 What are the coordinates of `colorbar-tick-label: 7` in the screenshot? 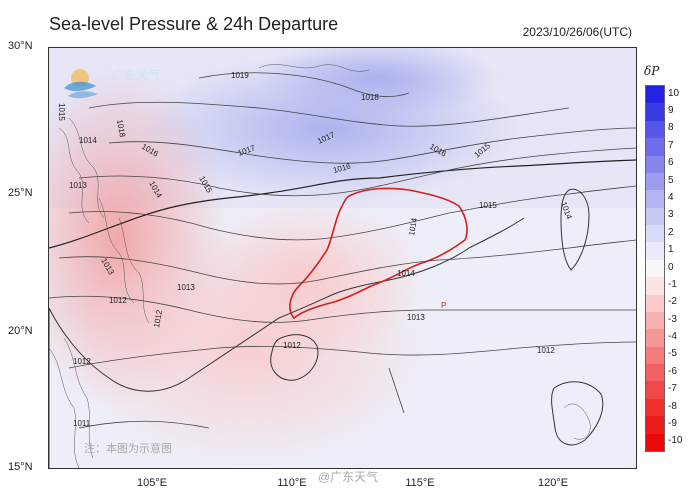 It's located at (671, 145).